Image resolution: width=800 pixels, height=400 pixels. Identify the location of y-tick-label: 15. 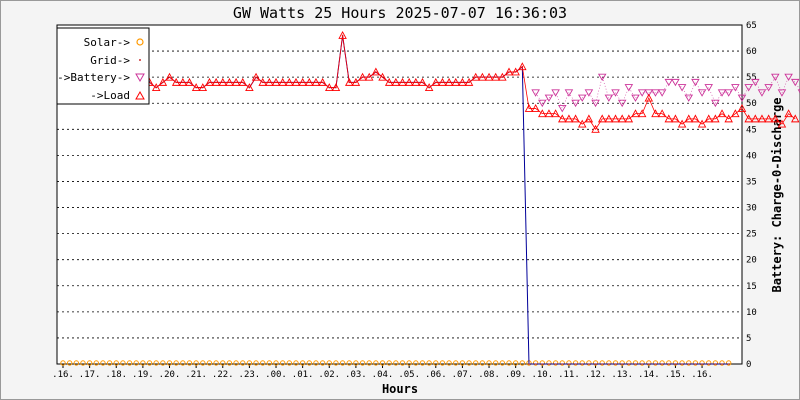
(751, 287).